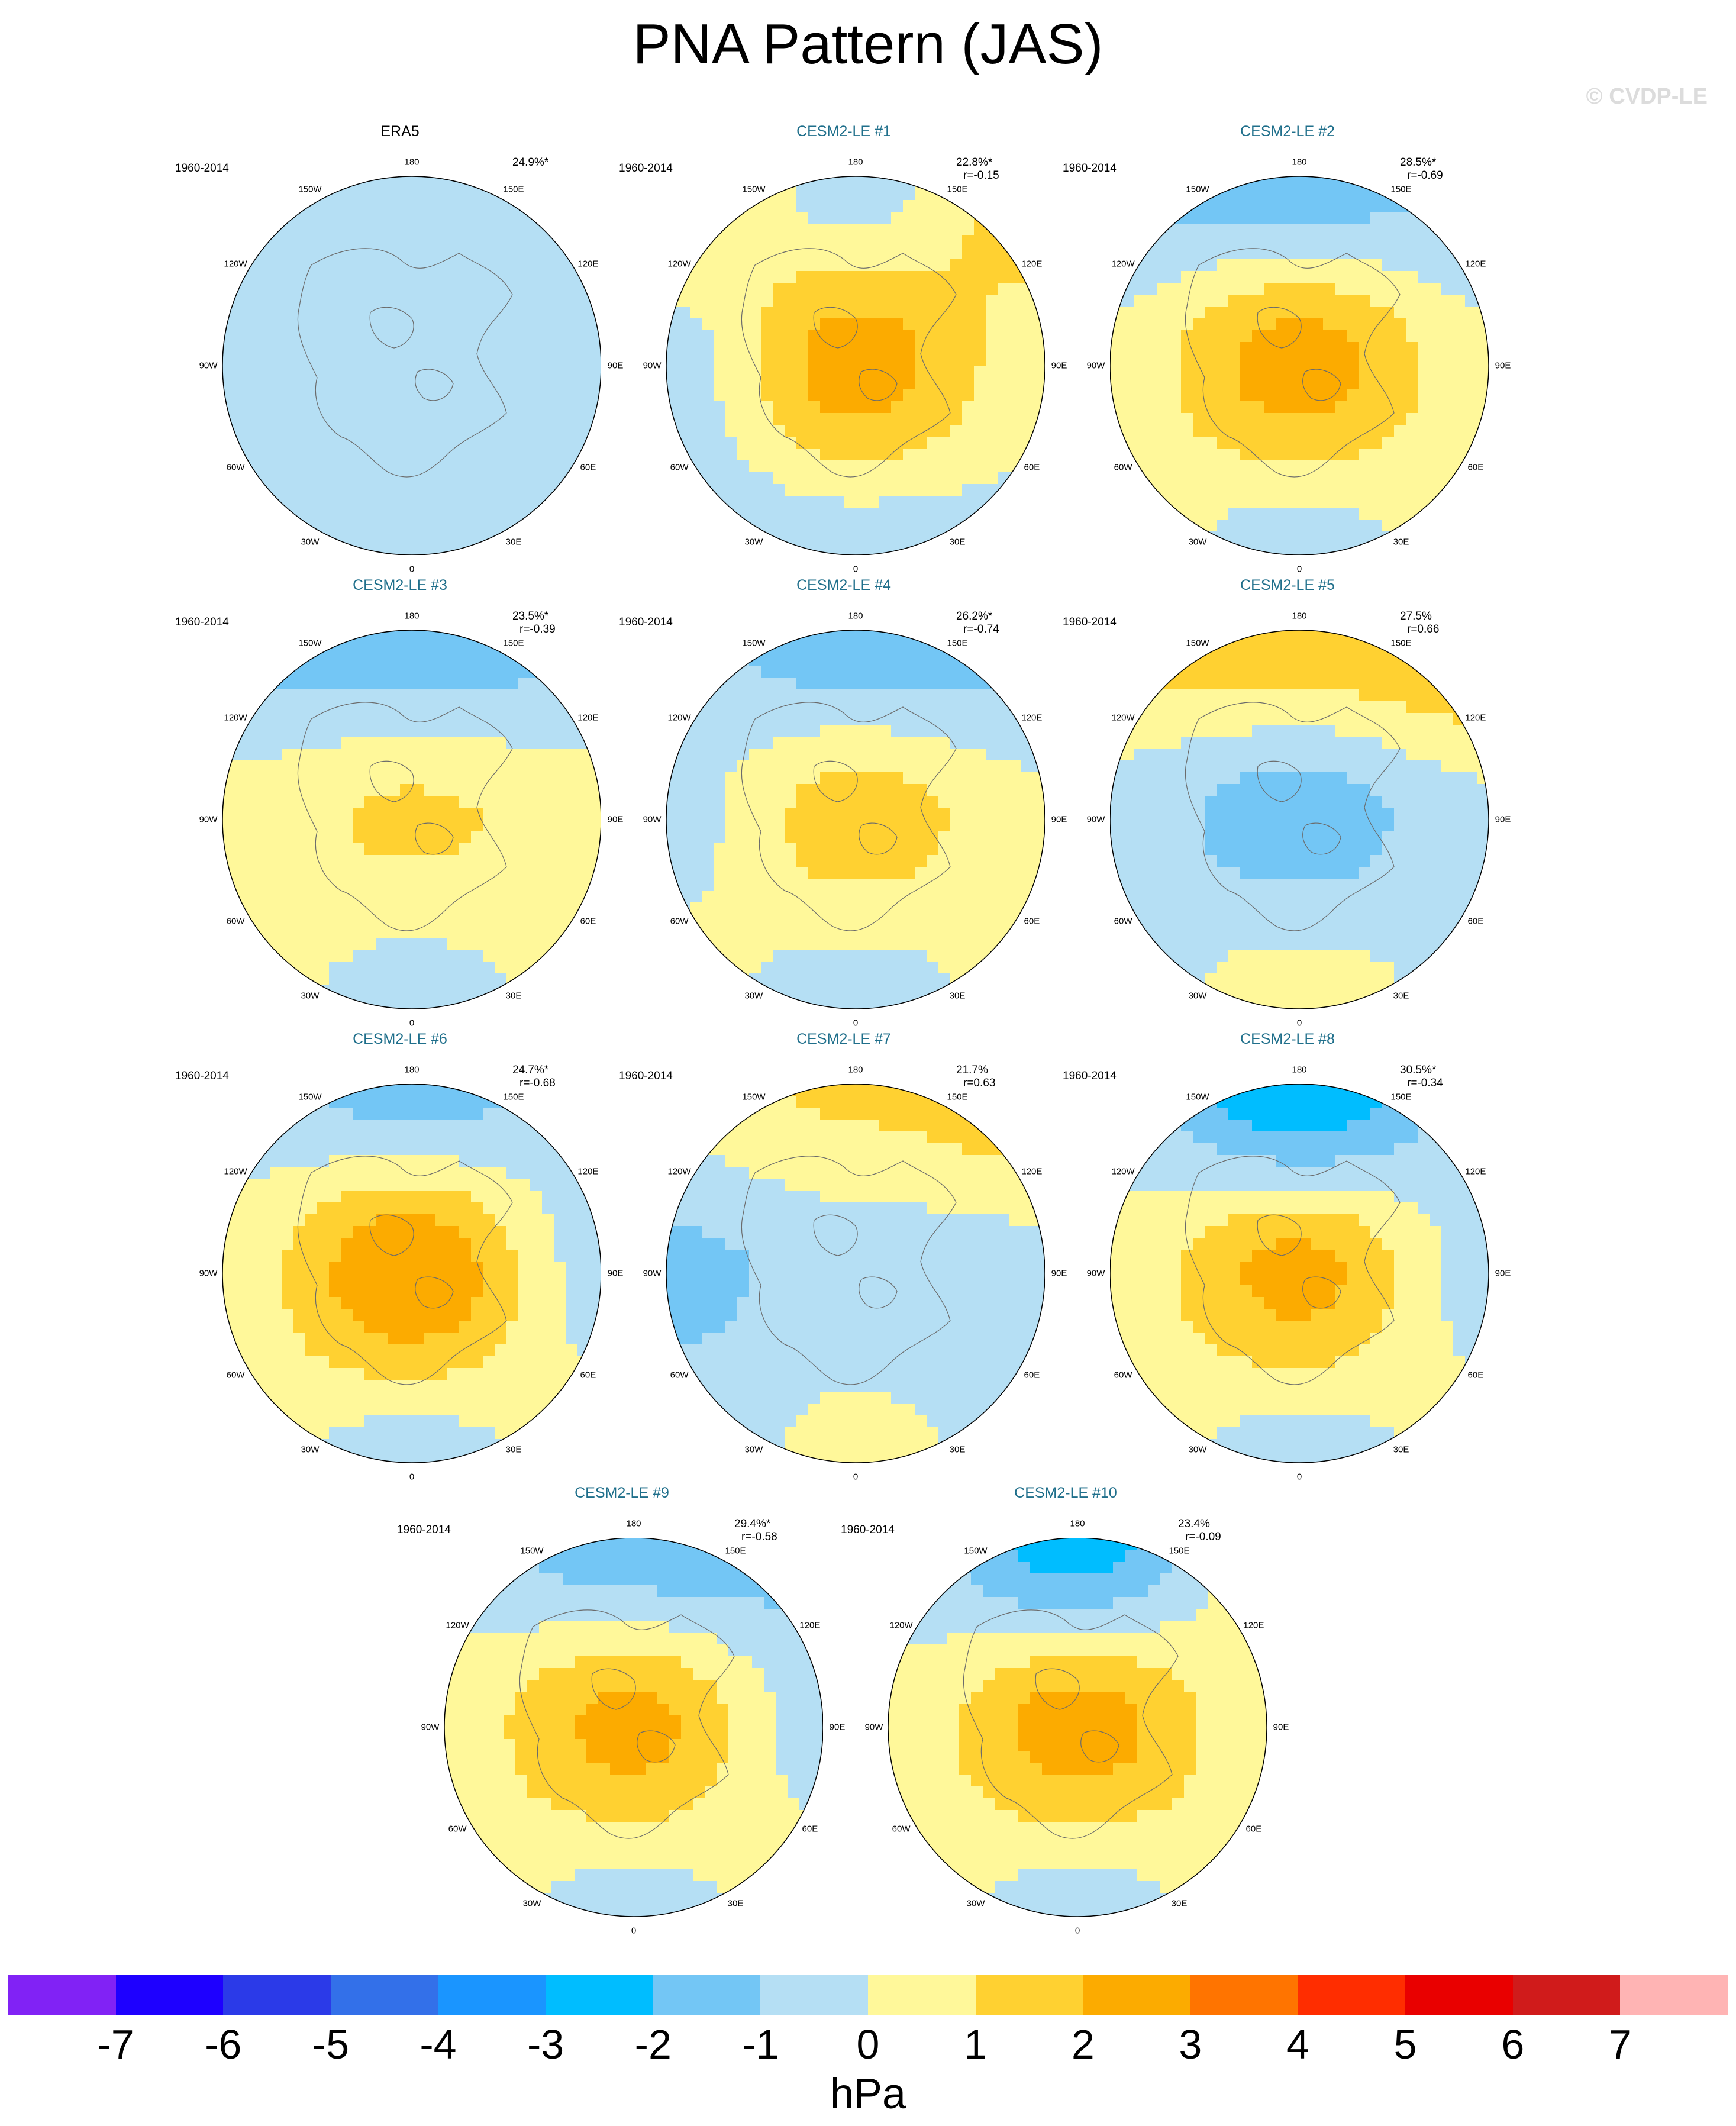  Describe the element at coordinates (1190, 2044) in the screenshot. I see `colorbar-tick-label: 3` at that location.